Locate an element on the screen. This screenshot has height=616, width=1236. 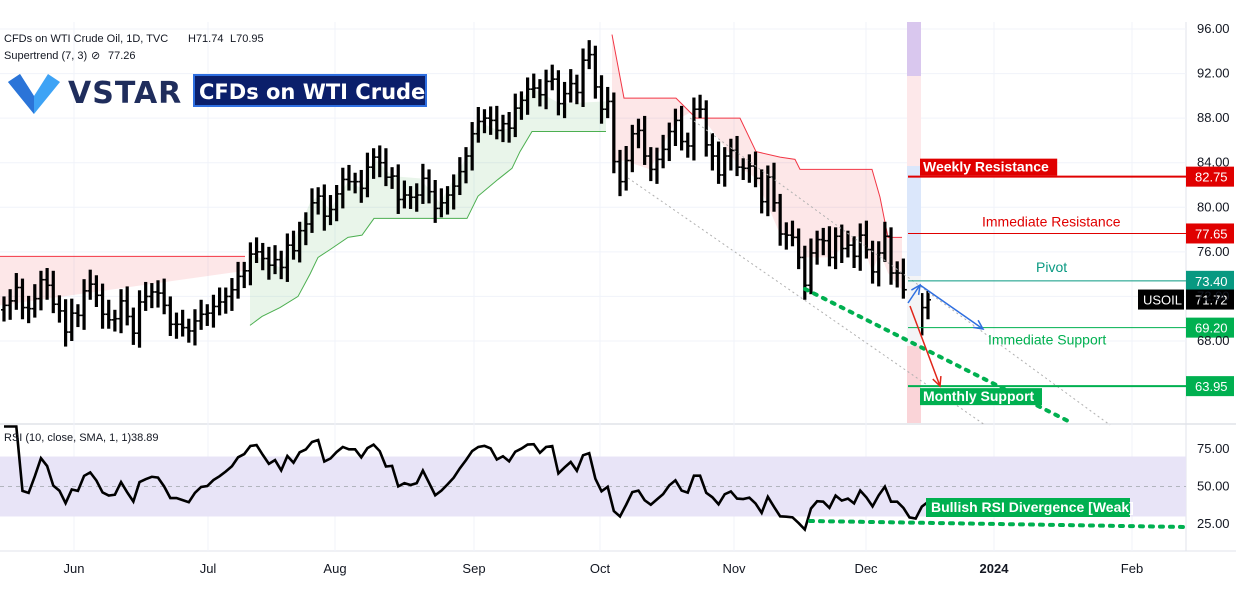
level-weekly-resistance: Weekly Resistance 82.75 is located at coordinates (1071, 172).